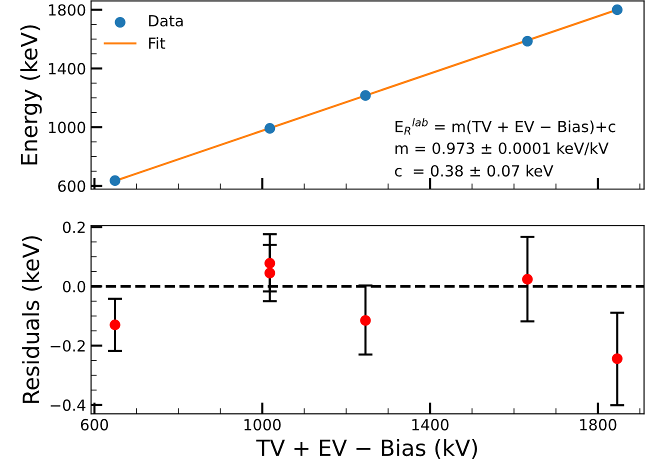  I want to click on y-tick-label: −0.2, so click(67, 346).